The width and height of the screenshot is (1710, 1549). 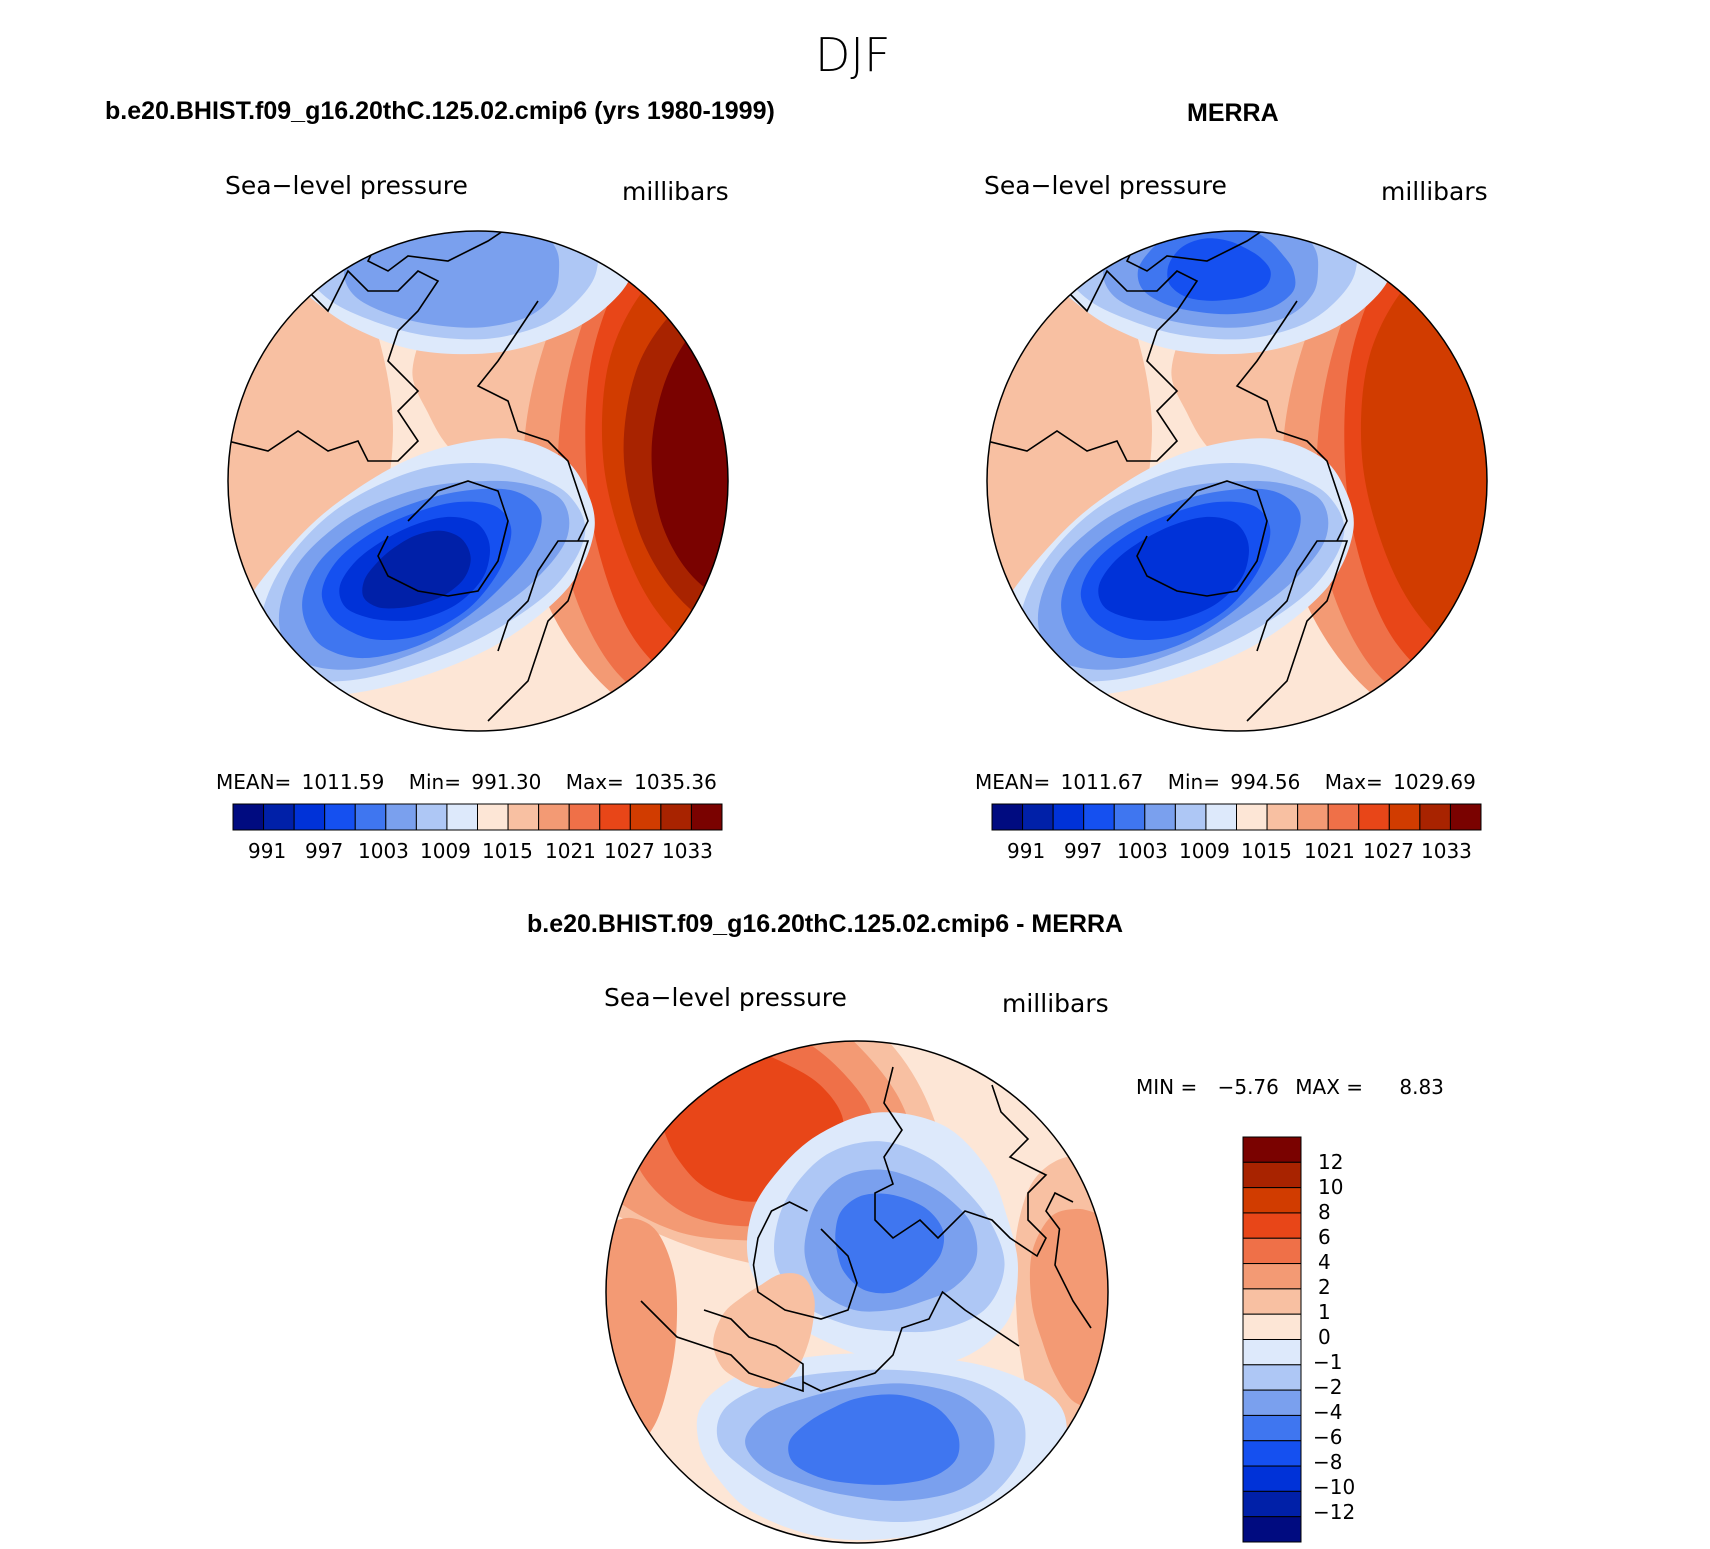 What do you see at coordinates (1328, 1387) in the screenshot?
I see `tick-label: −2` at bounding box center [1328, 1387].